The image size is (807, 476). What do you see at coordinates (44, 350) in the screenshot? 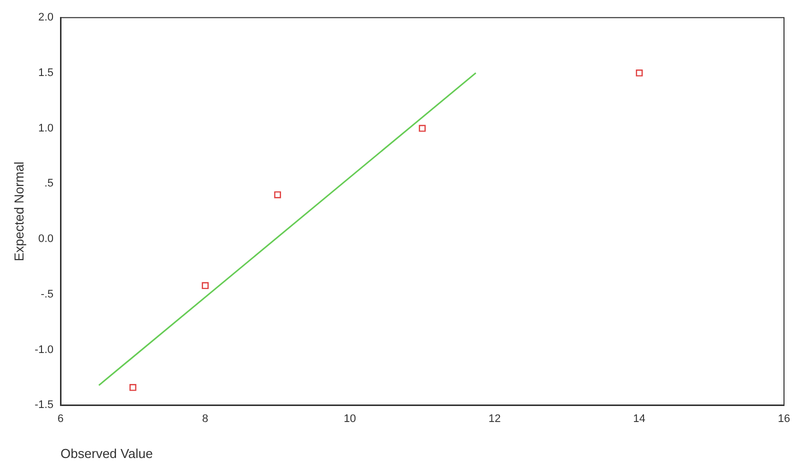
I see `y-tick-label: -1.0` at bounding box center [44, 350].